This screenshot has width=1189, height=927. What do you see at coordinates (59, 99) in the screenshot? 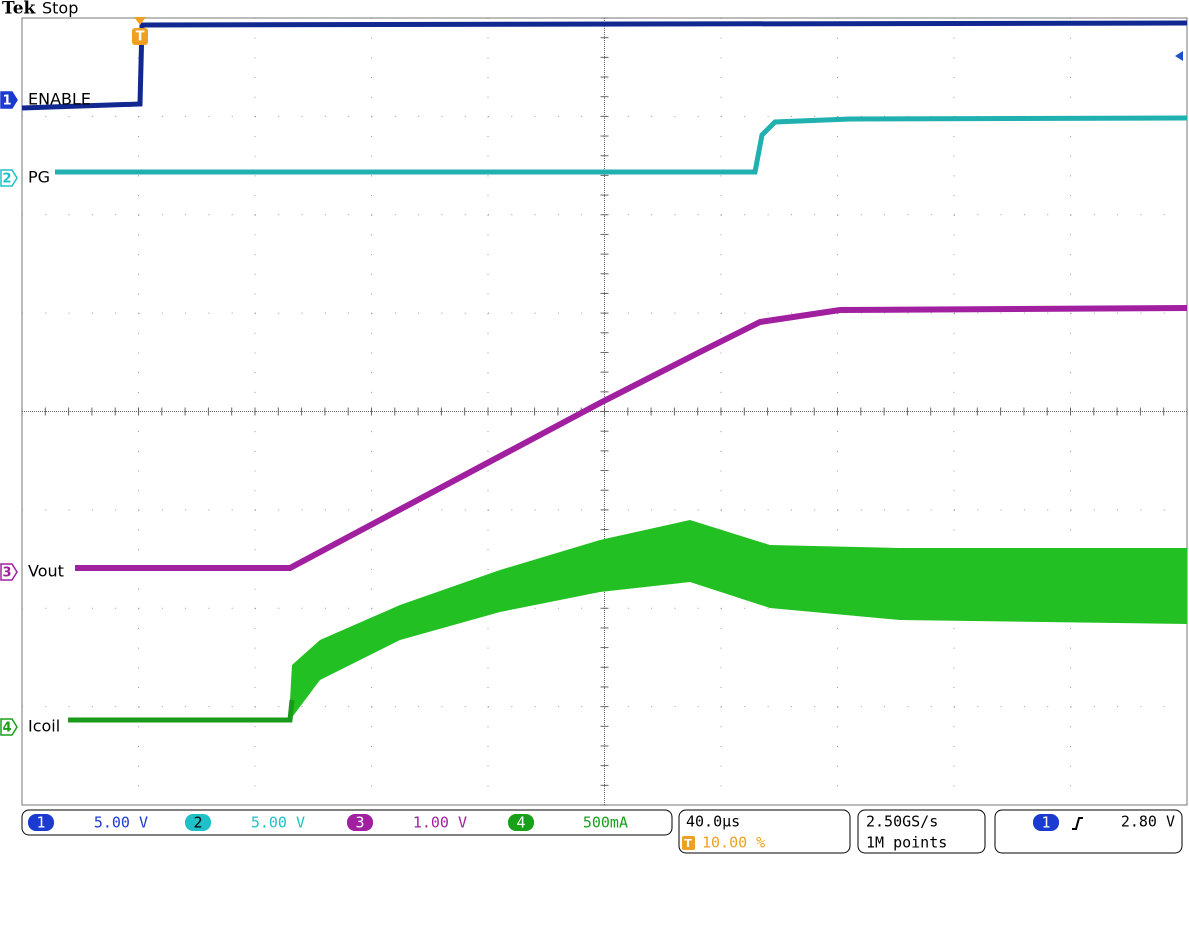
I see `channel-label: ENABLE` at bounding box center [59, 99].